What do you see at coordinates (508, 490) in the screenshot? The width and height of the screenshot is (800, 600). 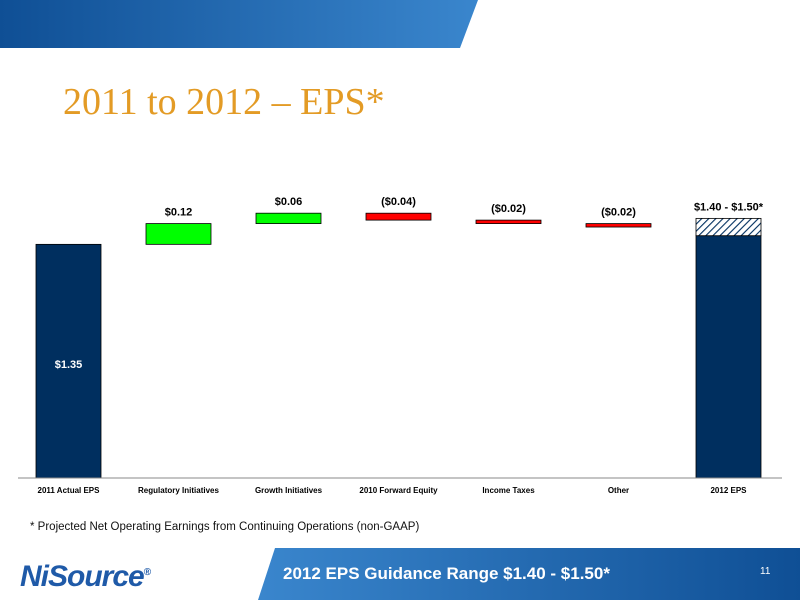 I see `x-tick-label: Income Taxes` at bounding box center [508, 490].